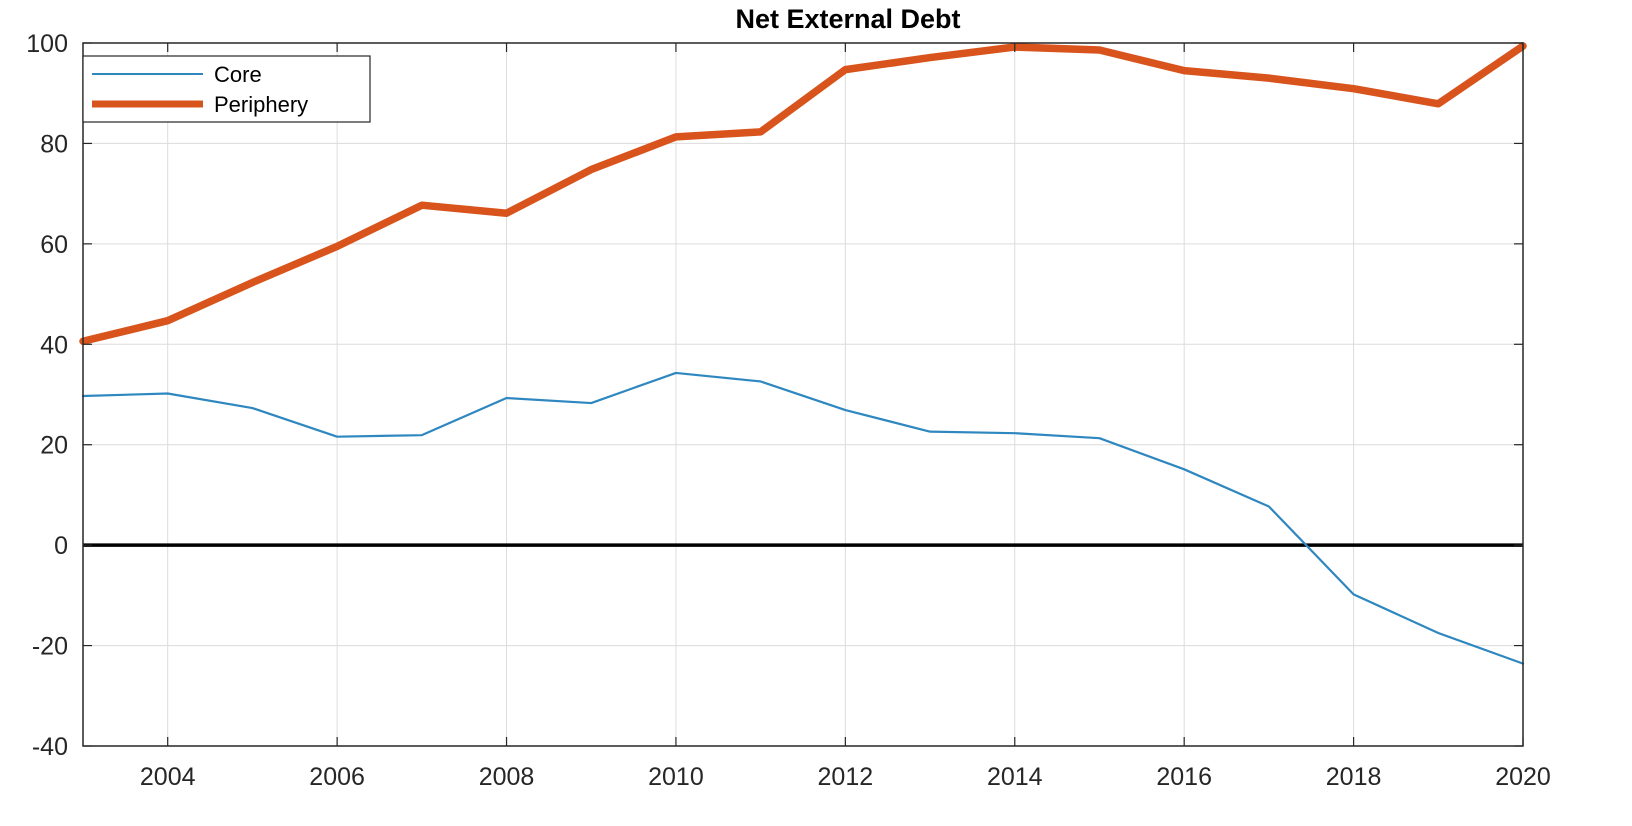  Describe the element at coordinates (50, 647) in the screenshot. I see `y-tick-label: -20` at that location.